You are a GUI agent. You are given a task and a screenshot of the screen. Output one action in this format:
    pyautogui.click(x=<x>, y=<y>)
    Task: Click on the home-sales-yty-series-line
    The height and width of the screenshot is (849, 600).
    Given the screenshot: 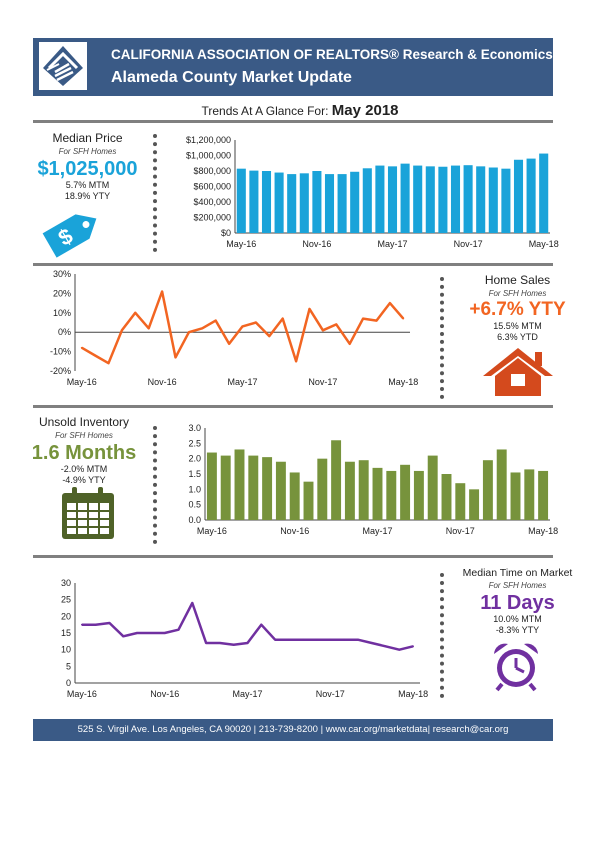 What is the action you would take?
    pyautogui.click(x=243, y=327)
    